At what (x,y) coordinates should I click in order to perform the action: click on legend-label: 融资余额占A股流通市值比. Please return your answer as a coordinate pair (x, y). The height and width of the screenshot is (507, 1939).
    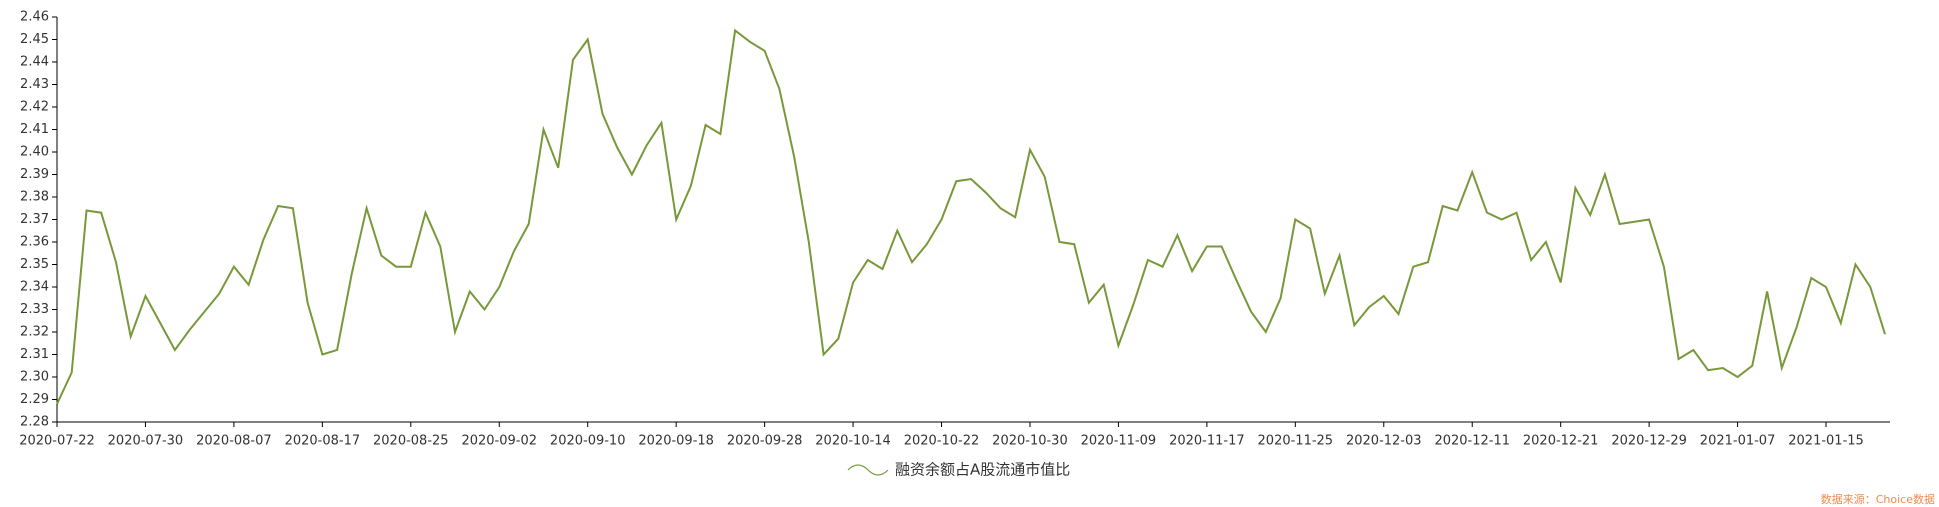
    Looking at the image, I should click on (982, 470).